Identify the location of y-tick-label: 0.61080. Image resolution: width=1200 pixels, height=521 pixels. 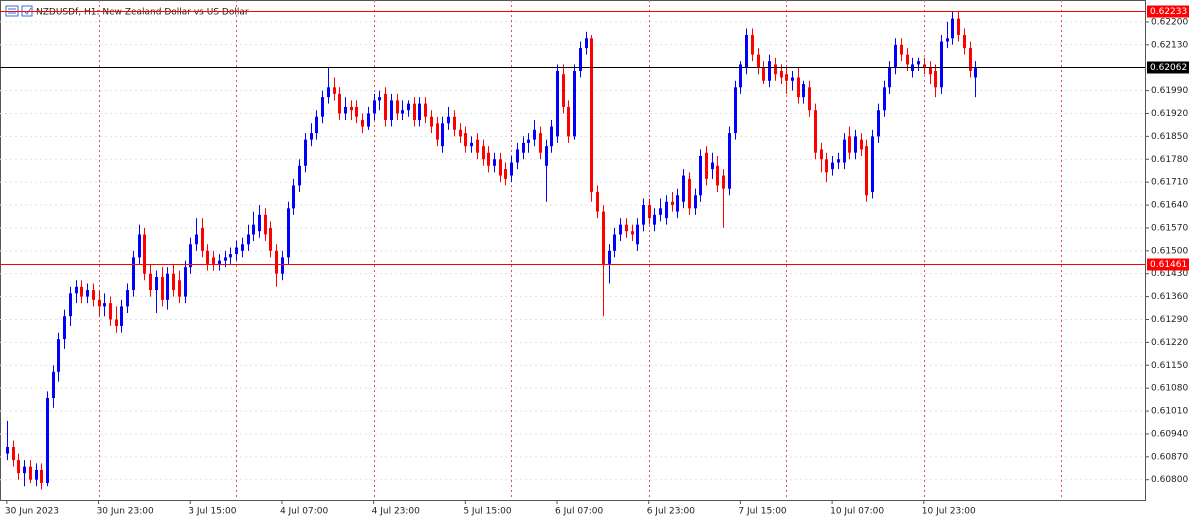
(1169, 389).